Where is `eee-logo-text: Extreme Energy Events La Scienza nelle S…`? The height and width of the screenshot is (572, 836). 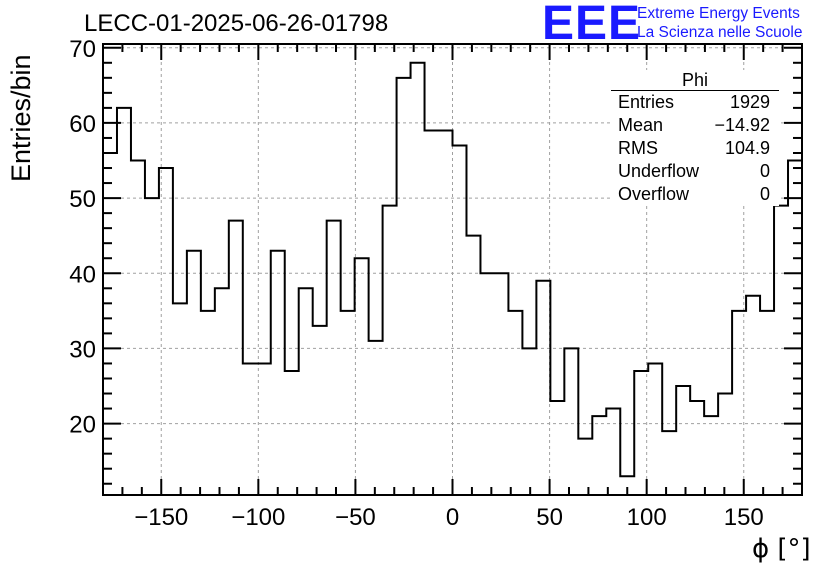 eee-logo-text: Extreme Energy Events La Scienza nelle S… is located at coordinates (719, 23).